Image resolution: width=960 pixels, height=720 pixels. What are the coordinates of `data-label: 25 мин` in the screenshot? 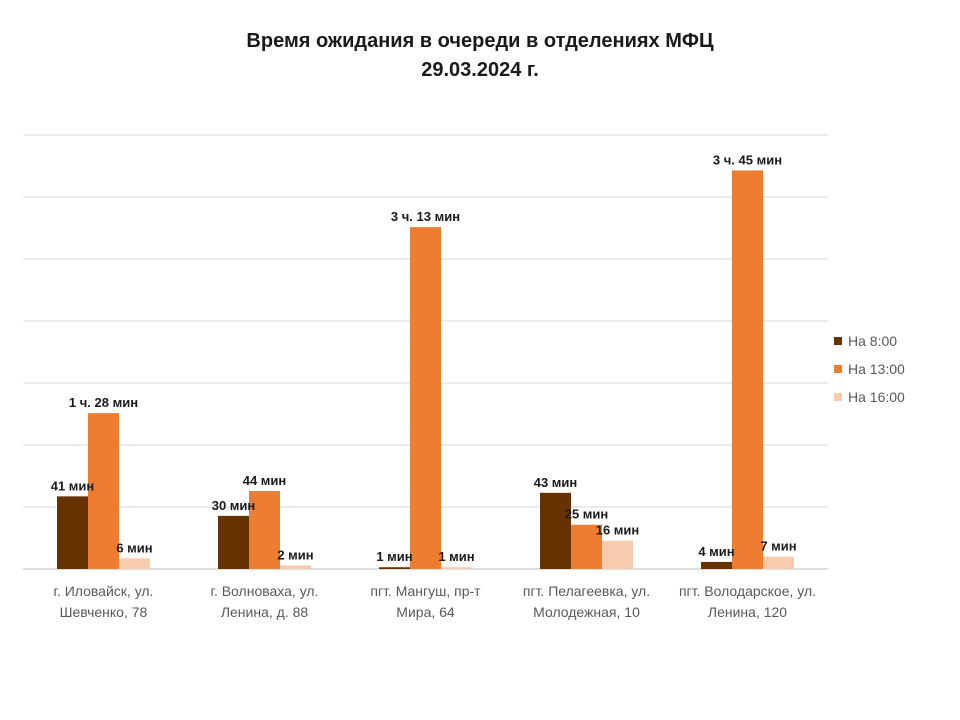 It's located at (587, 514).